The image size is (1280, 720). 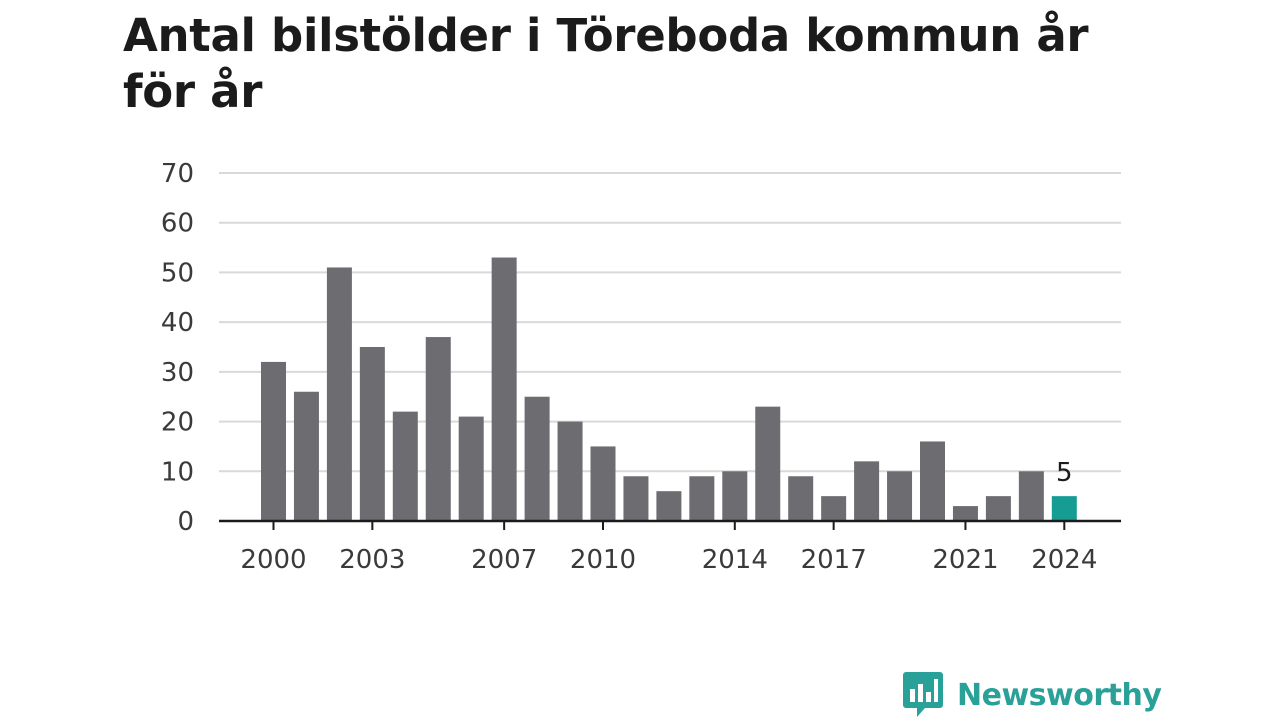 I want to click on x-tick-label: 2024, so click(x=1064, y=560).